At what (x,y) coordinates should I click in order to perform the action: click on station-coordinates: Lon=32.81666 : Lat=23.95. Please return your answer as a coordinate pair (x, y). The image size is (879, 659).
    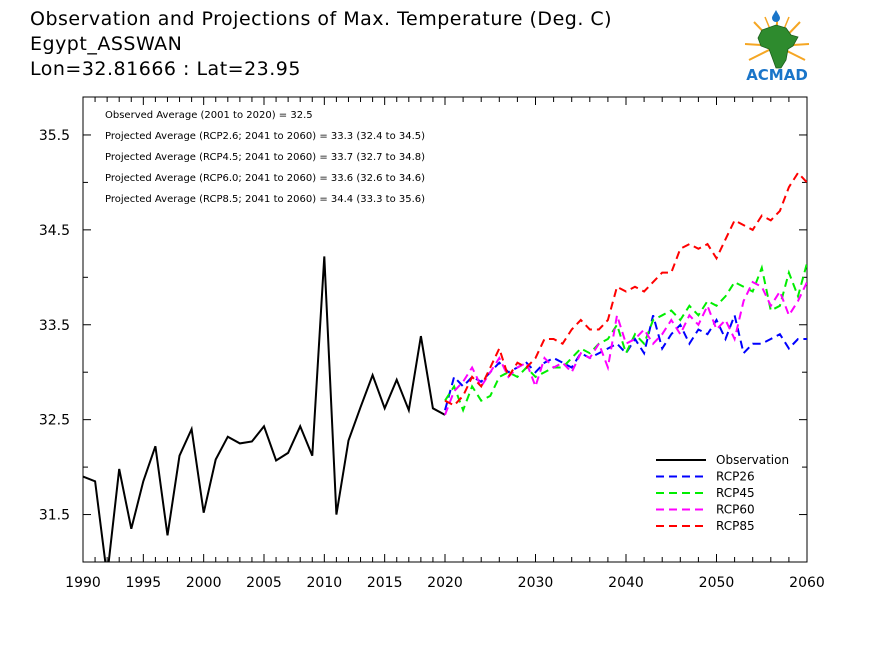
    Looking at the image, I should click on (165, 69).